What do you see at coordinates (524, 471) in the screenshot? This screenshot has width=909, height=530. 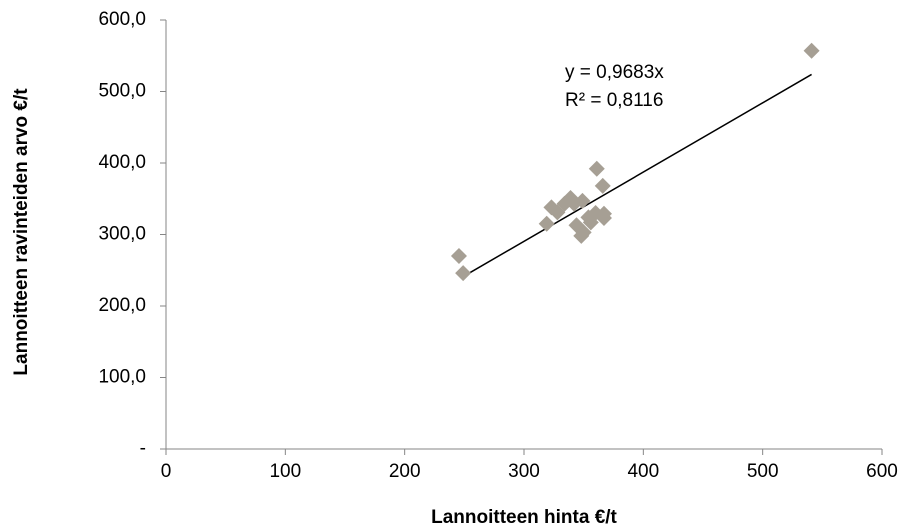 I see `x-tick-label: 300` at bounding box center [524, 471].